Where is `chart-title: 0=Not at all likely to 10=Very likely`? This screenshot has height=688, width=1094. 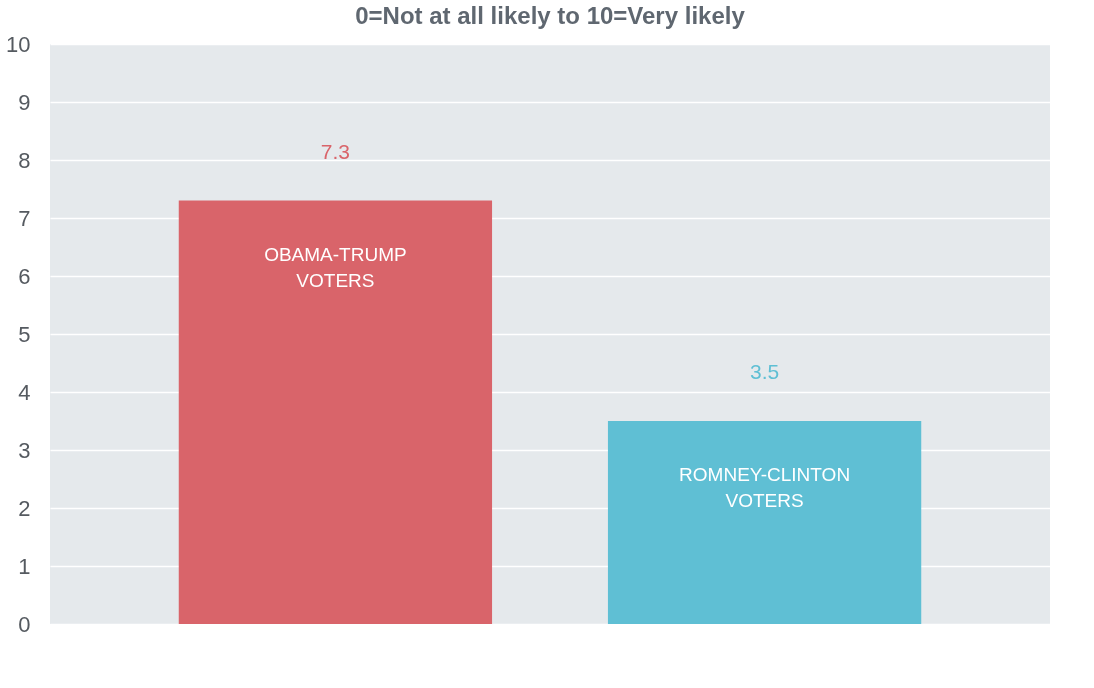 chart-title: 0=Not at all likely to 10=Very likely is located at coordinates (550, 15).